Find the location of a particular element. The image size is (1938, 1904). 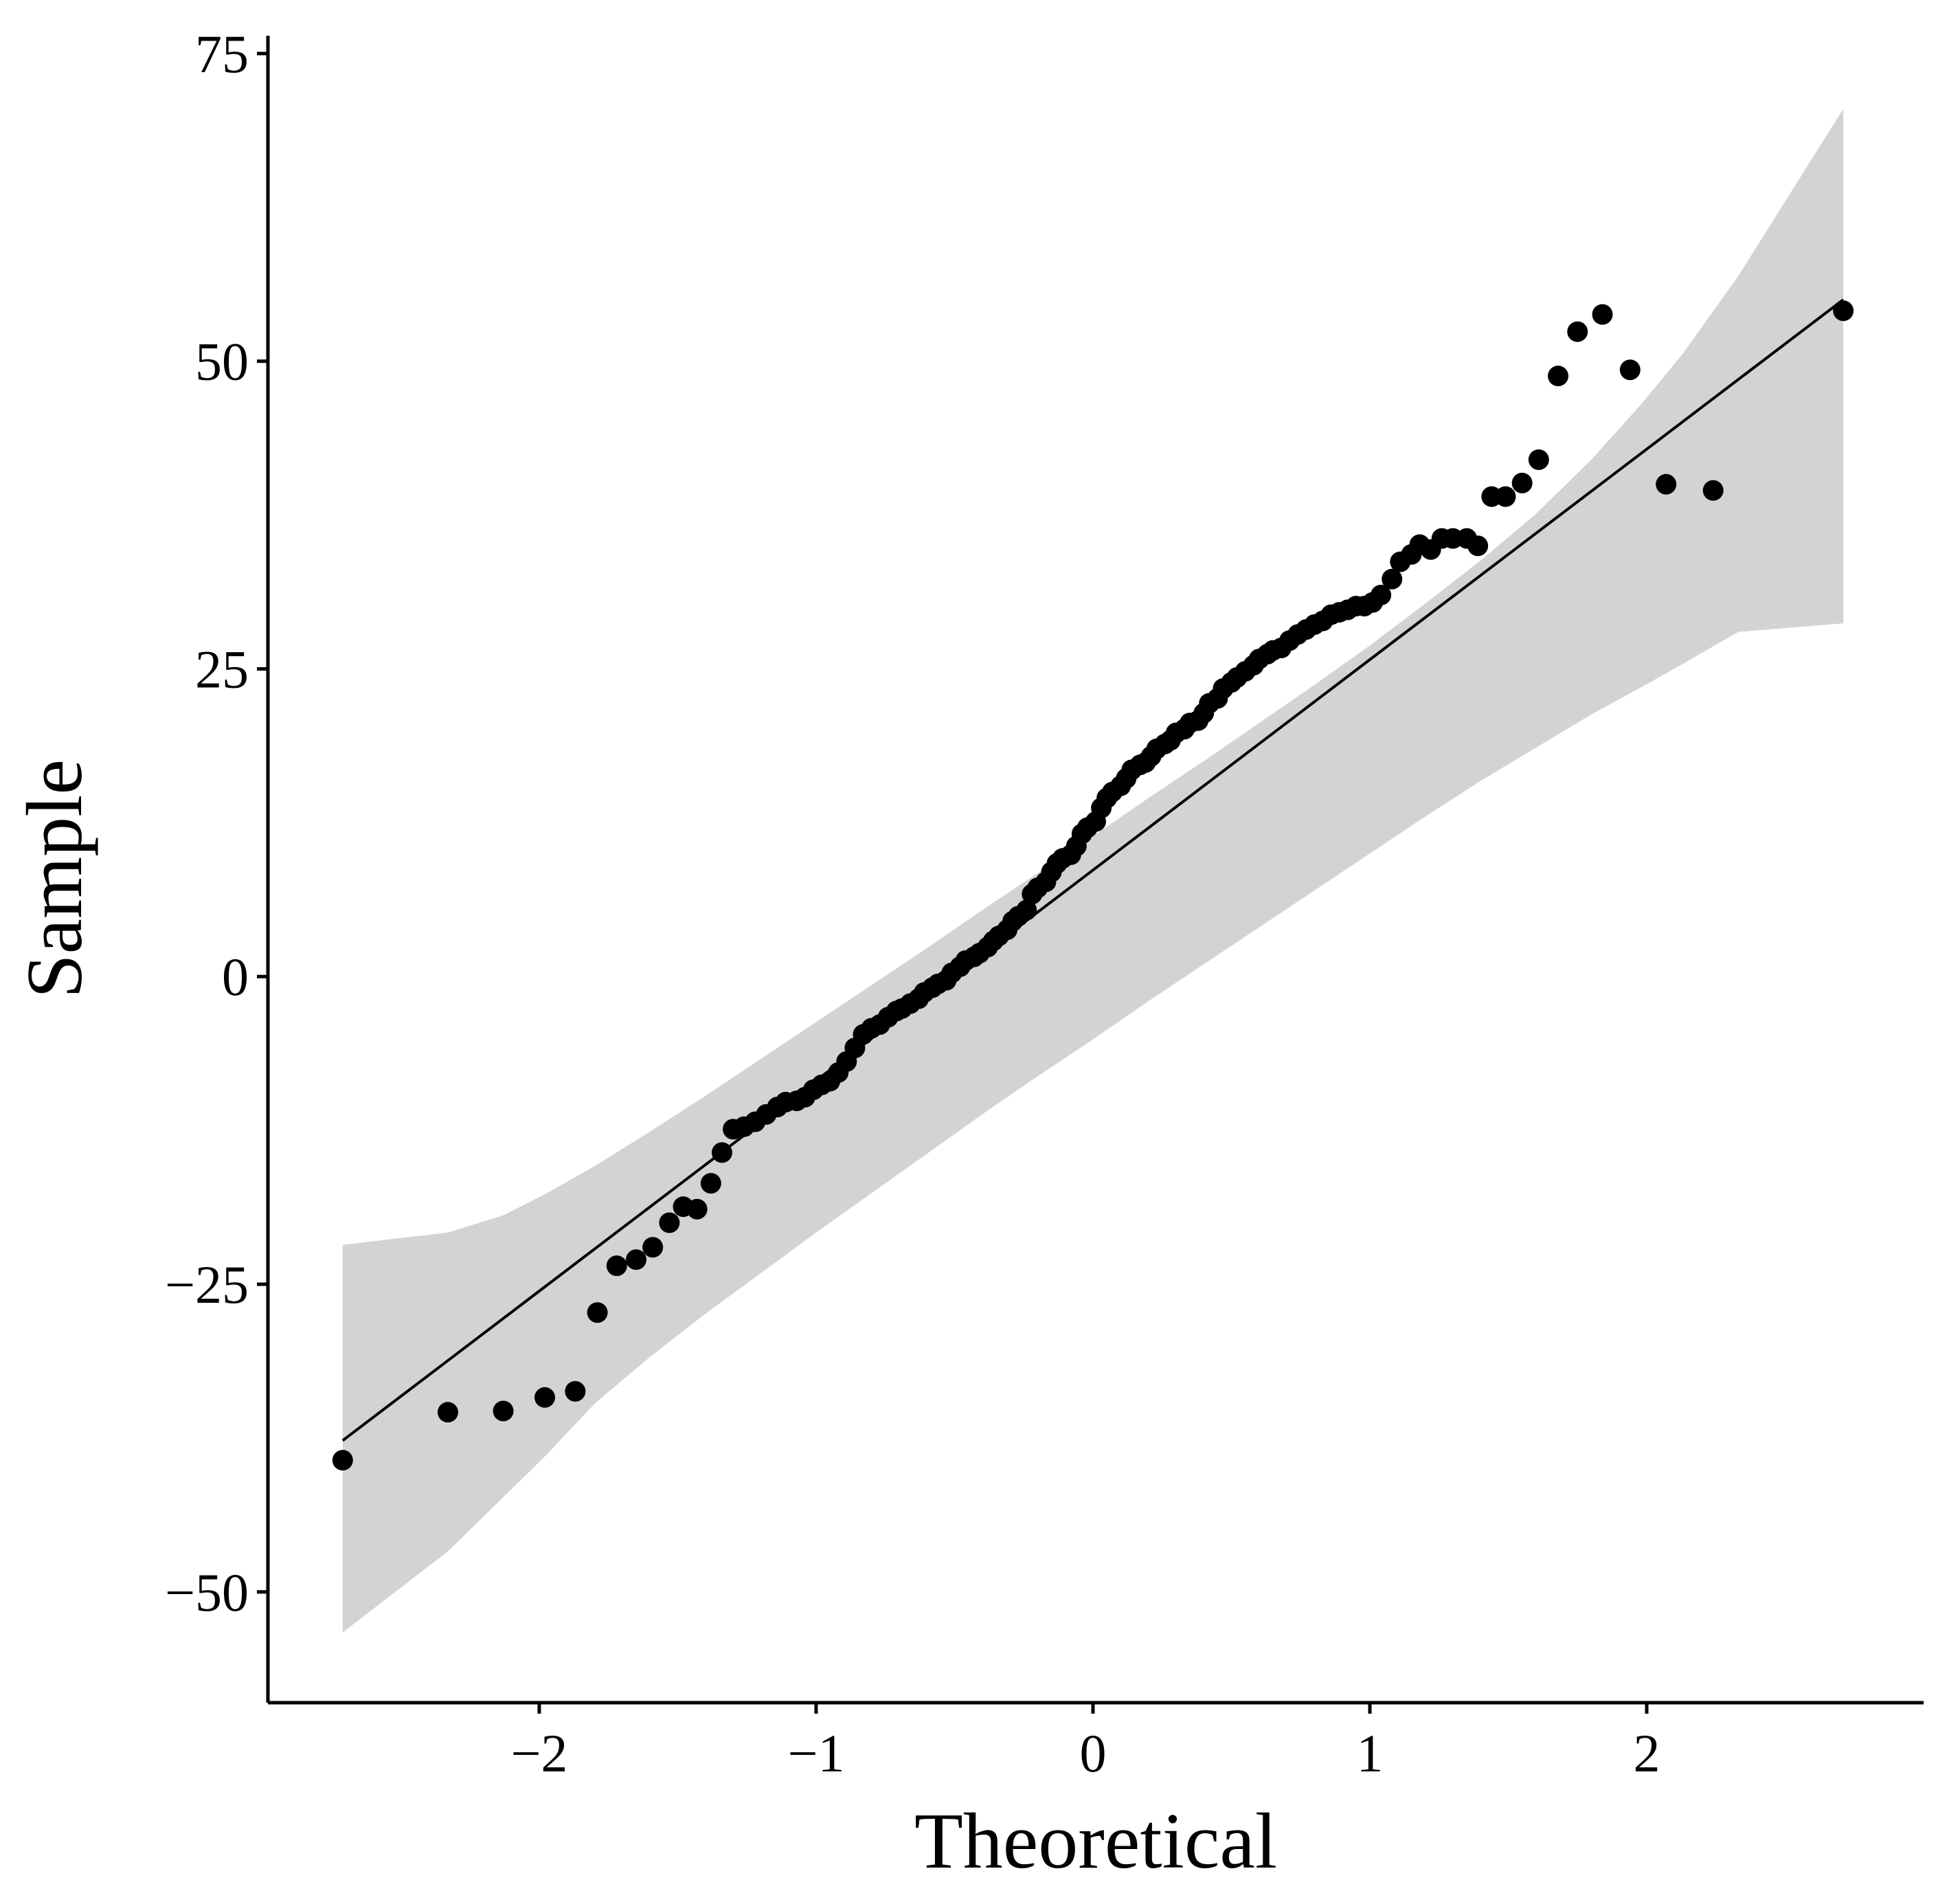

y-tick-label: 50 is located at coordinates (222, 362).